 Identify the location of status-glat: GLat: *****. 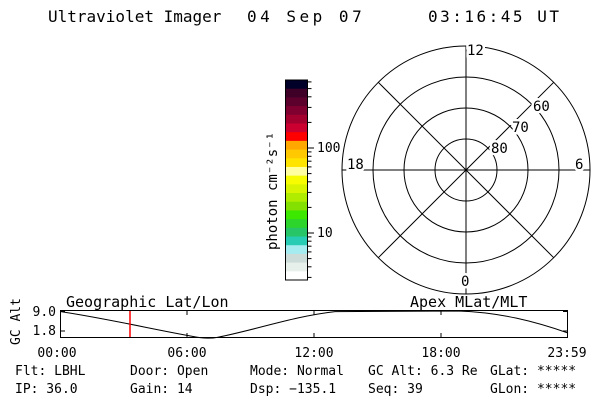
(533, 371).